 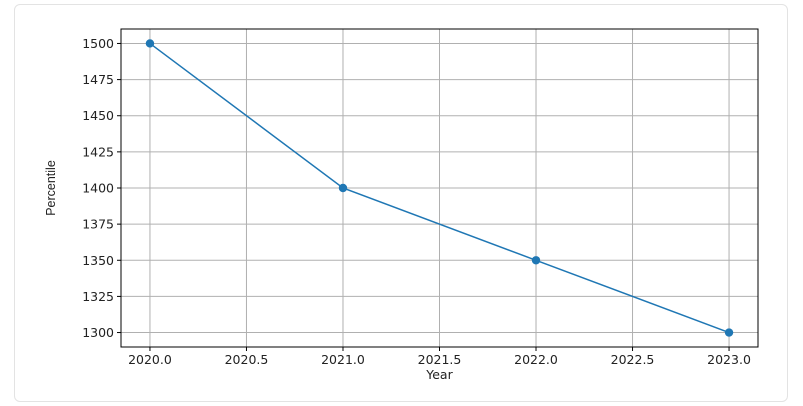 What do you see at coordinates (343, 359) in the screenshot?
I see `x-tick-label: 2021.0` at bounding box center [343, 359].